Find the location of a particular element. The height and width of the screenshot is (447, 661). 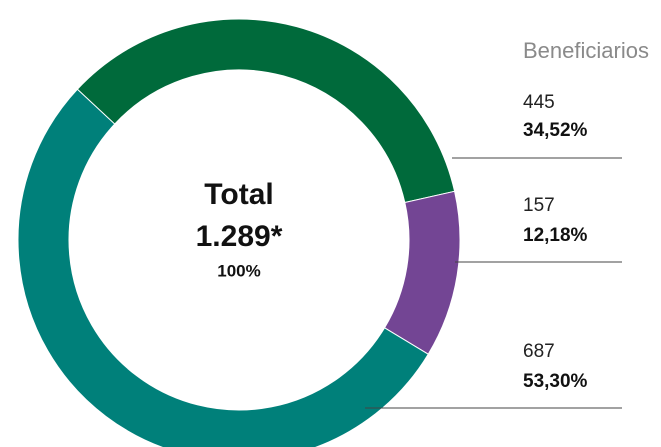

percent-label: 12,18% is located at coordinates (555, 235).